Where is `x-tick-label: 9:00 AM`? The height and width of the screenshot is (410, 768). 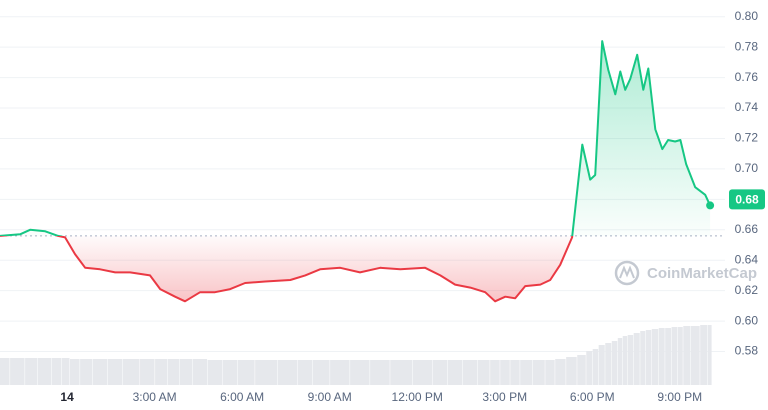
x-tick-label: 9:00 AM is located at coordinates (330, 397).